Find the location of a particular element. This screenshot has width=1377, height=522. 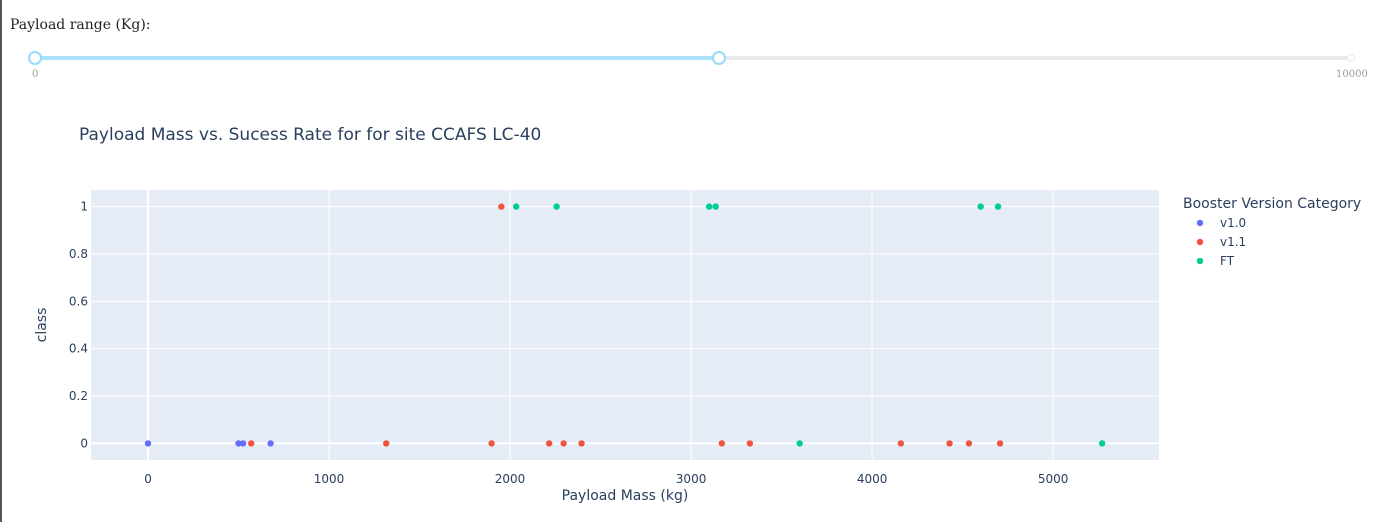

y-axis-ticks: 0 0.2 0.4 0.6 0.8 1 is located at coordinates (78, 325).